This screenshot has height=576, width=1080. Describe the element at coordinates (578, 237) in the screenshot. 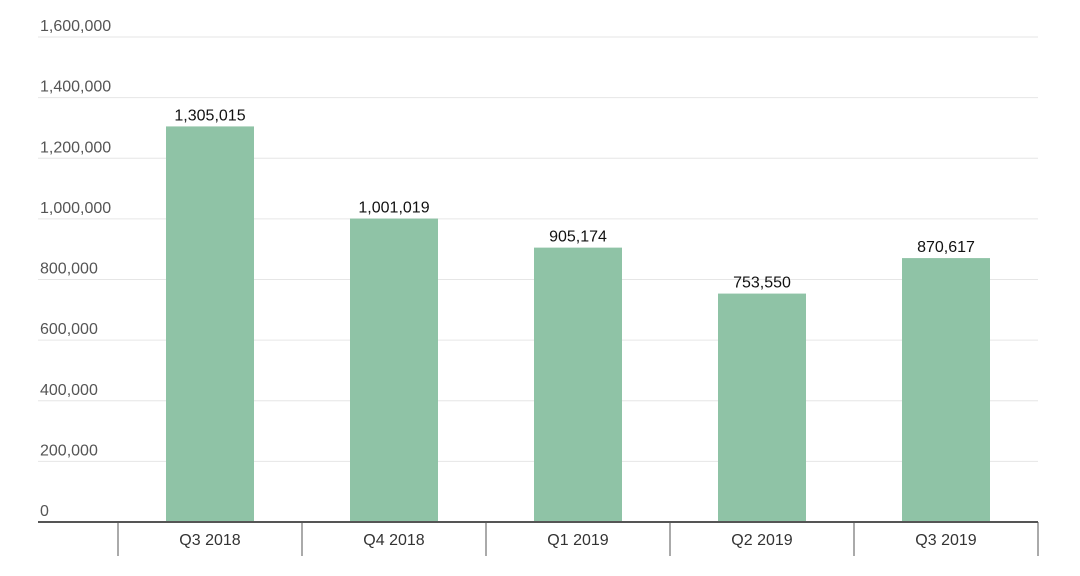

I see `bar-value-label: 905,174` at that location.